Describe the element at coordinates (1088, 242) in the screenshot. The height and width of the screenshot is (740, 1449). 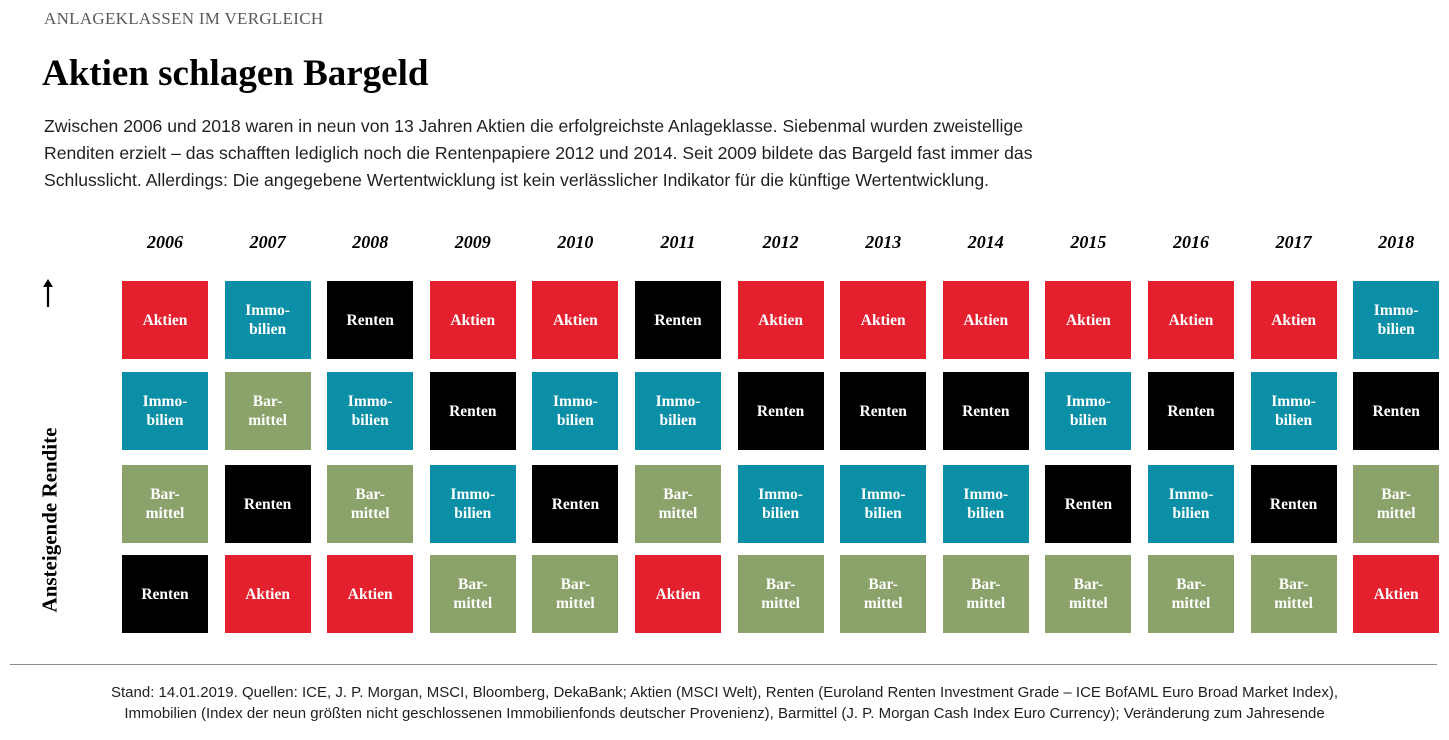
I see `year-label: 2015` at that location.